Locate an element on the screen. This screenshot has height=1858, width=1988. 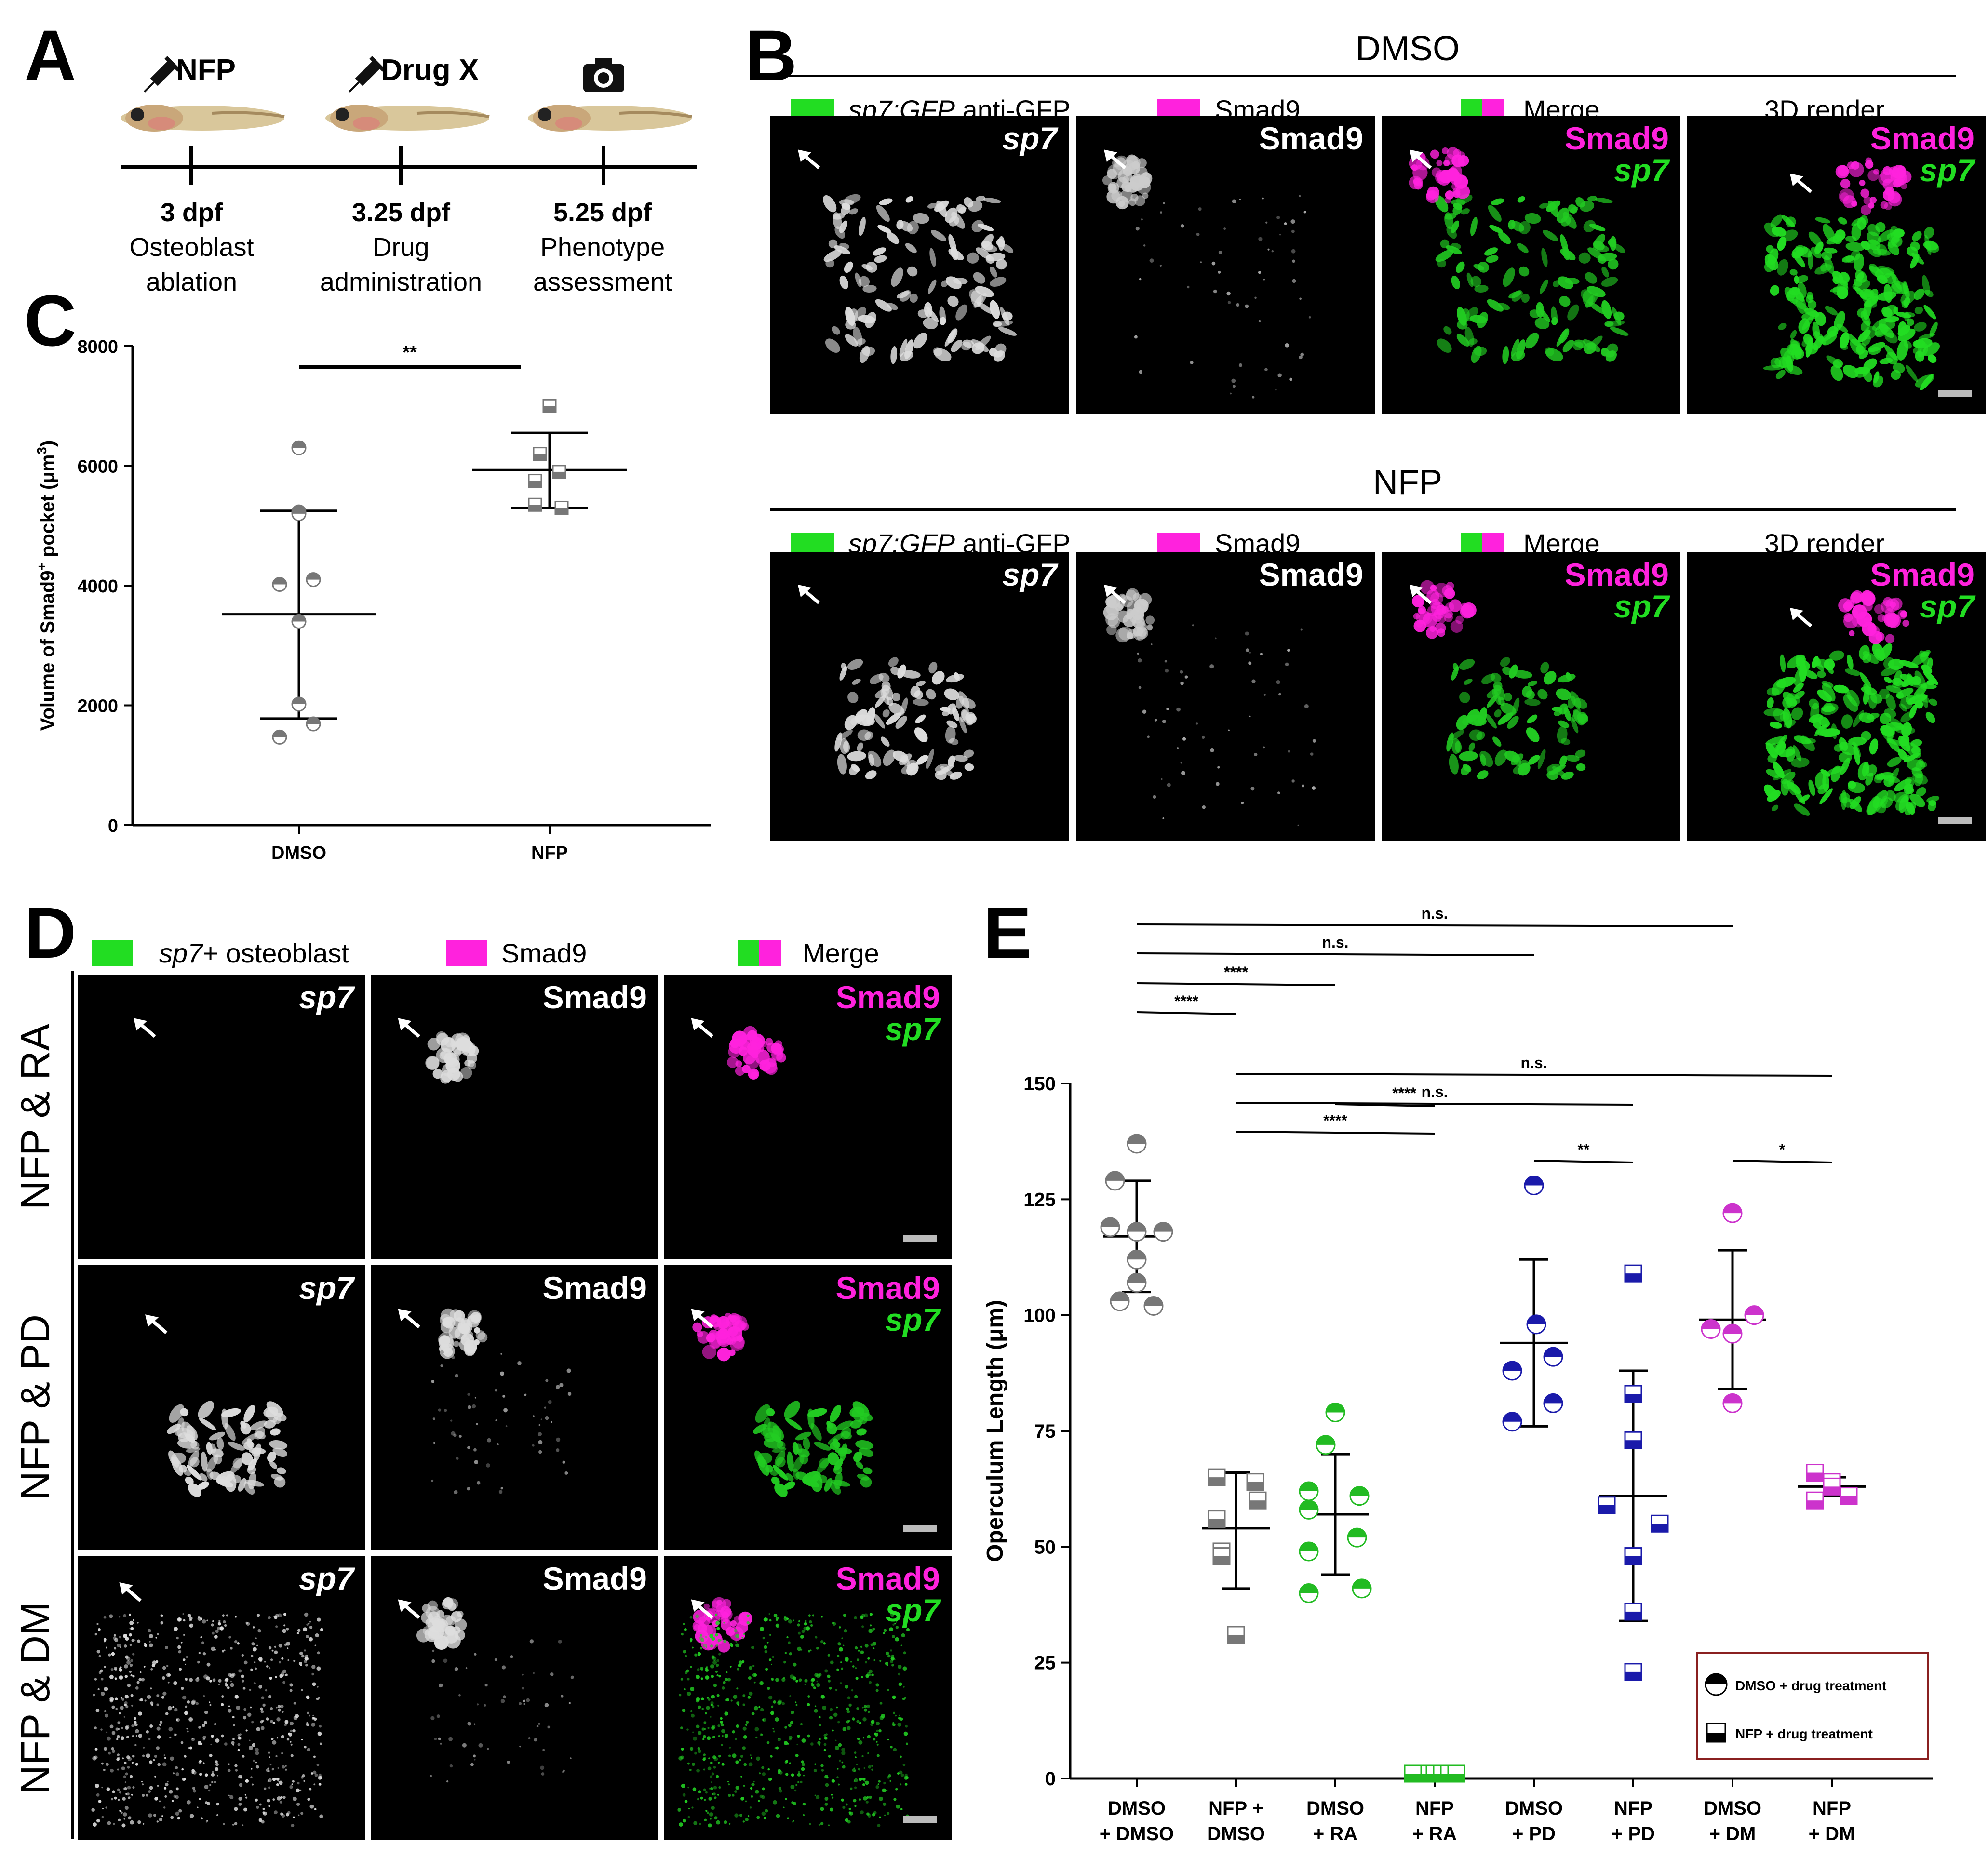
legend-osteoblast: + osteoblast is located at coordinates (276, 953).